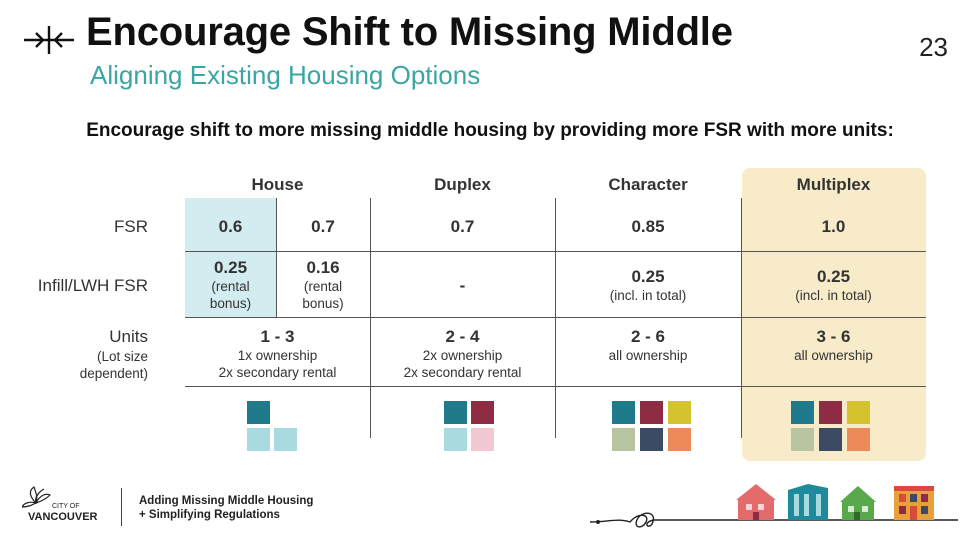 The image size is (980, 535). Describe the element at coordinates (933, 47) in the screenshot. I see `page-number: 23` at that location.